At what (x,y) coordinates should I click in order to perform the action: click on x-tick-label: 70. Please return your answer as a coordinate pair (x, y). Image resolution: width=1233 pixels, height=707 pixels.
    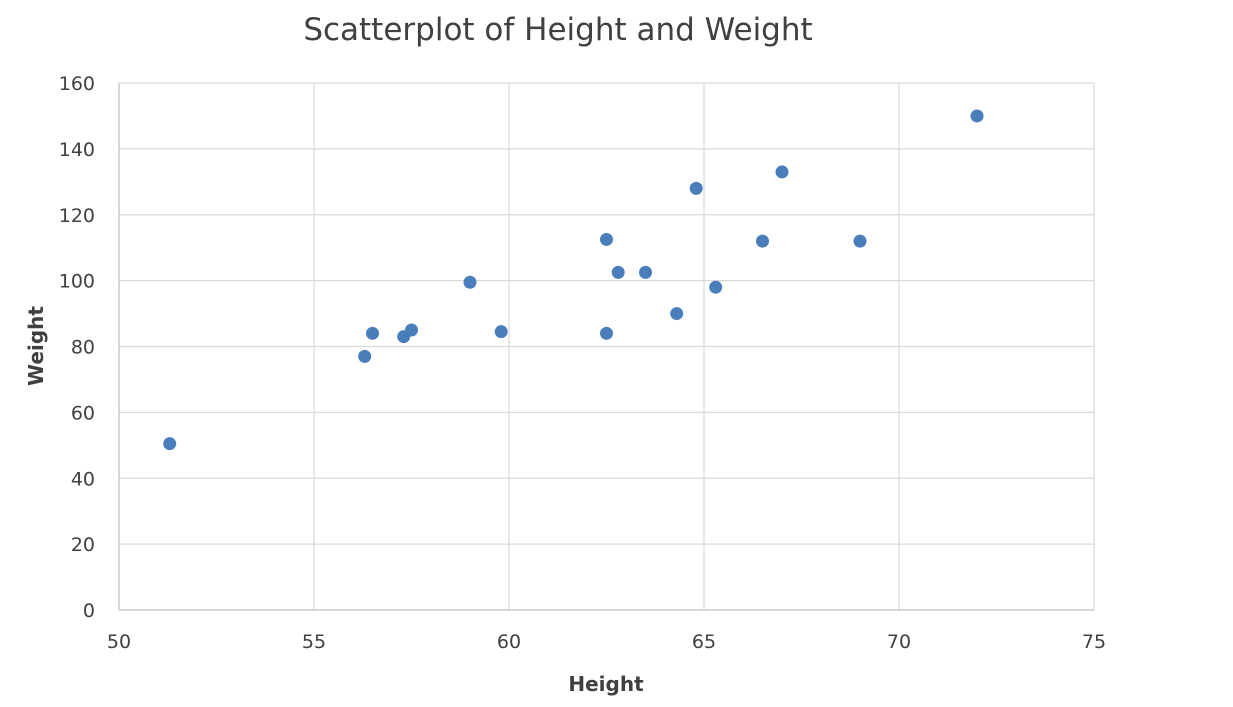
    Looking at the image, I should click on (899, 642).